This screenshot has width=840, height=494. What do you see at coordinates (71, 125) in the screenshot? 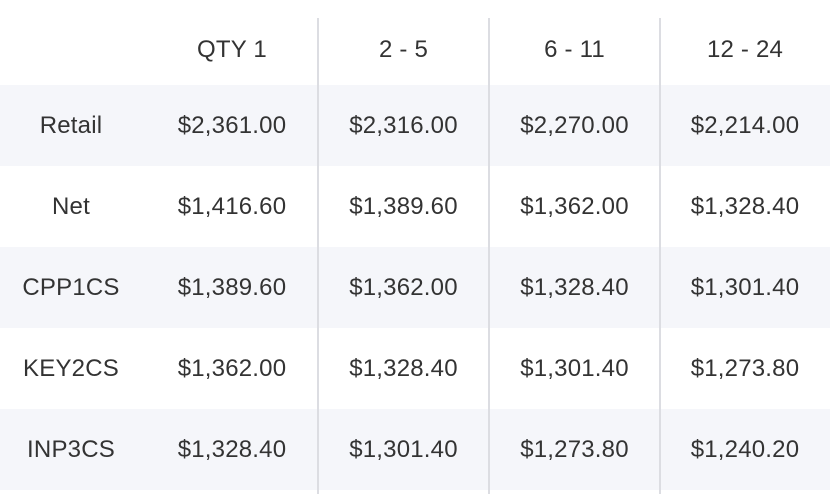
I see `row-label: Retail` at bounding box center [71, 125].